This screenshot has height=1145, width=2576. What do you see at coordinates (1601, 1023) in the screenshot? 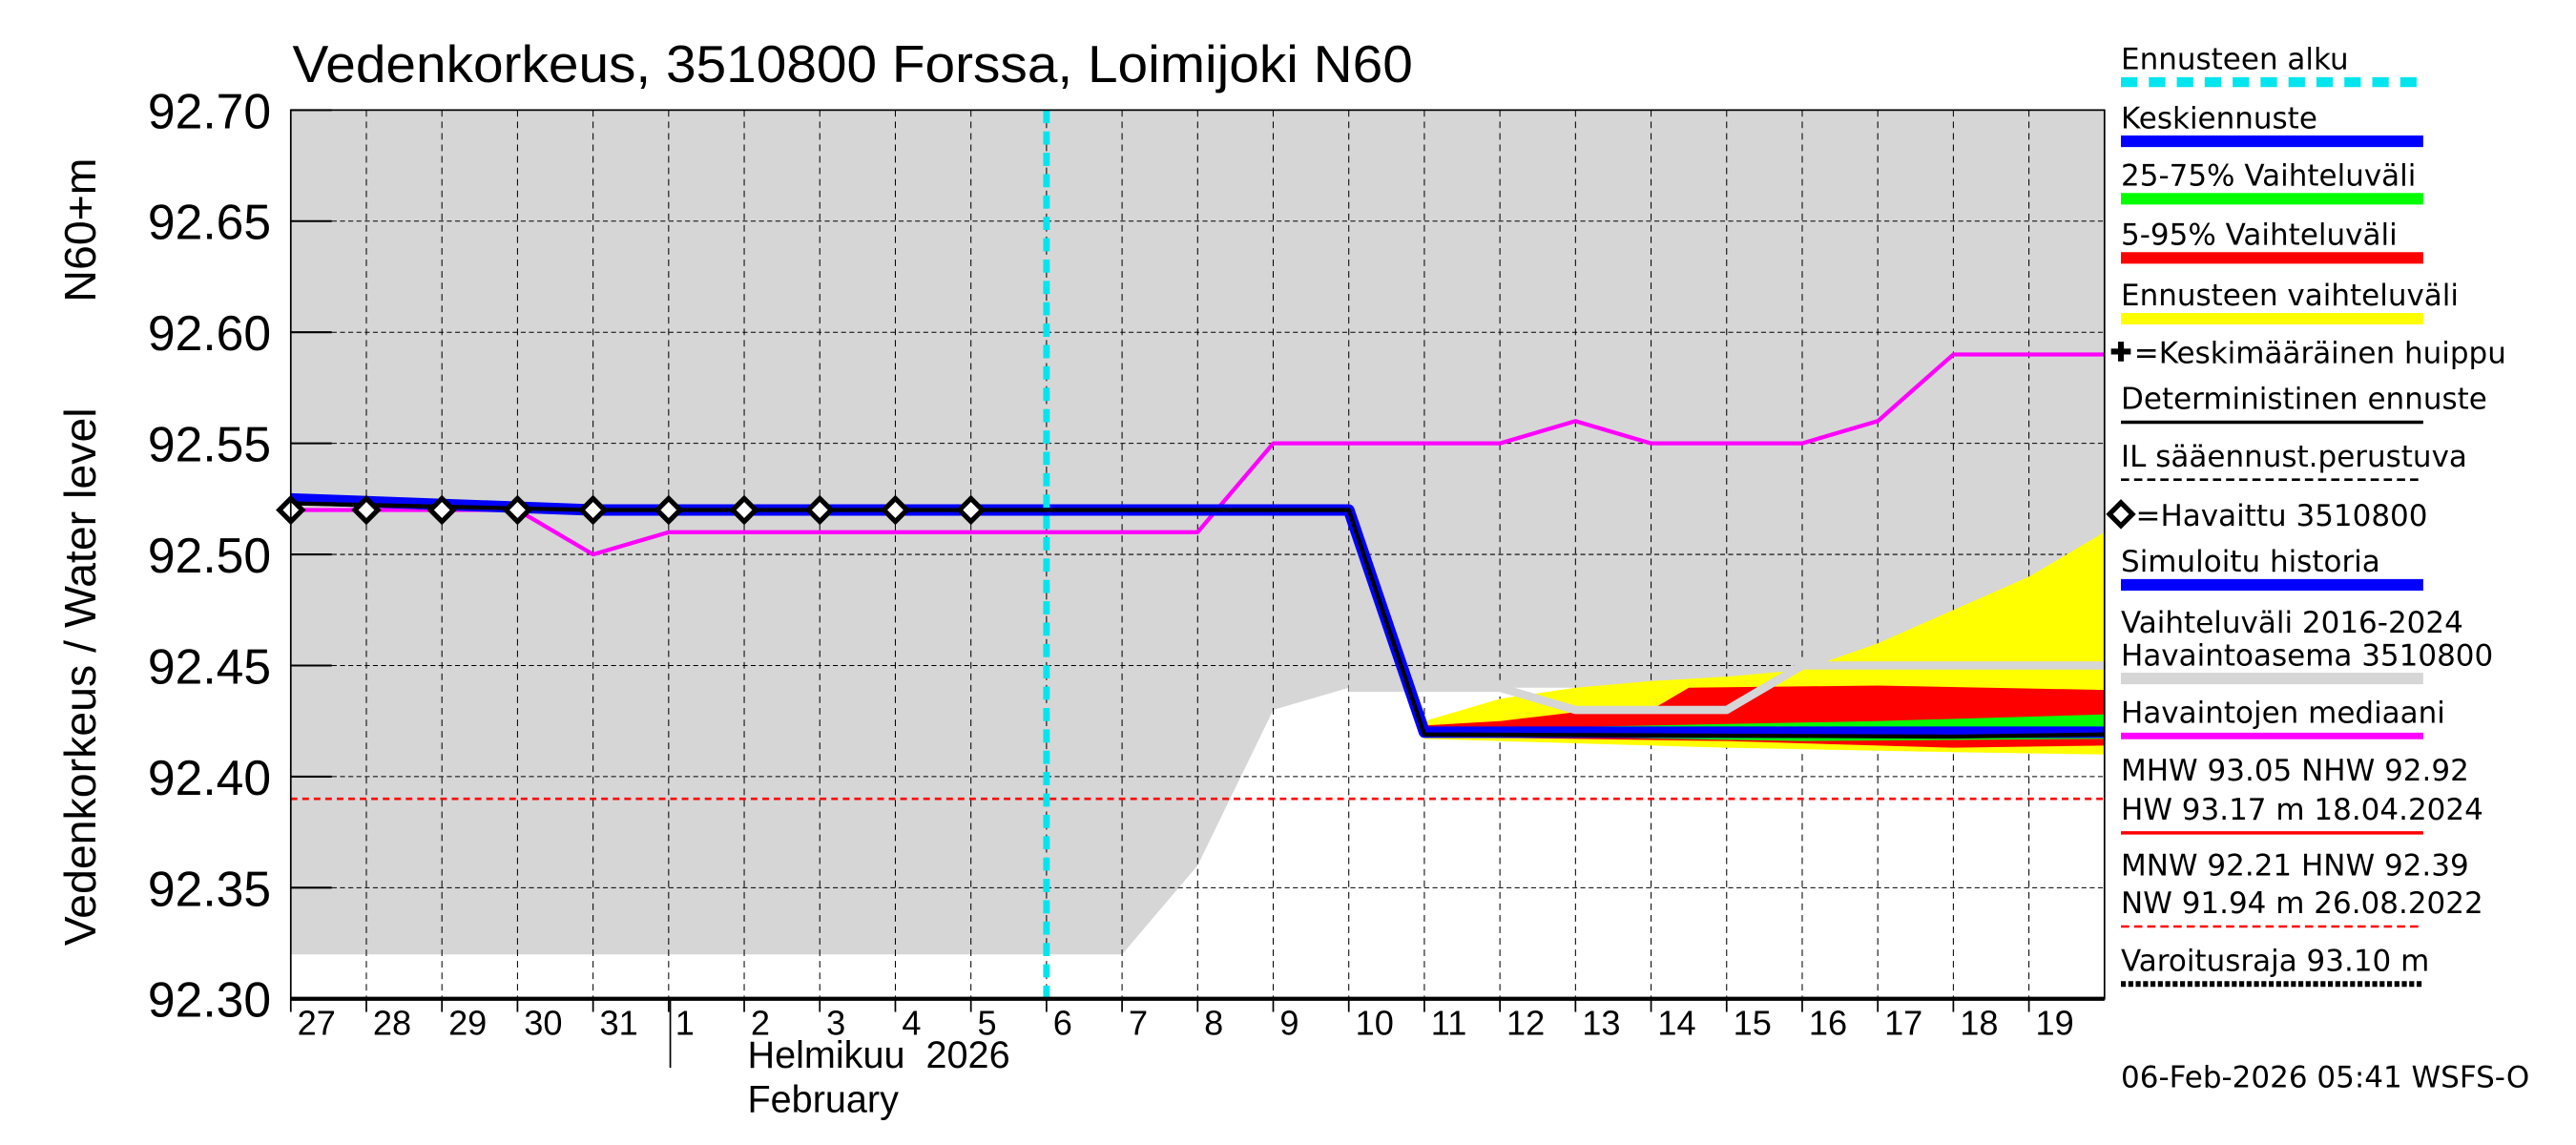
I see `x-tick-label: 13` at bounding box center [1601, 1023].